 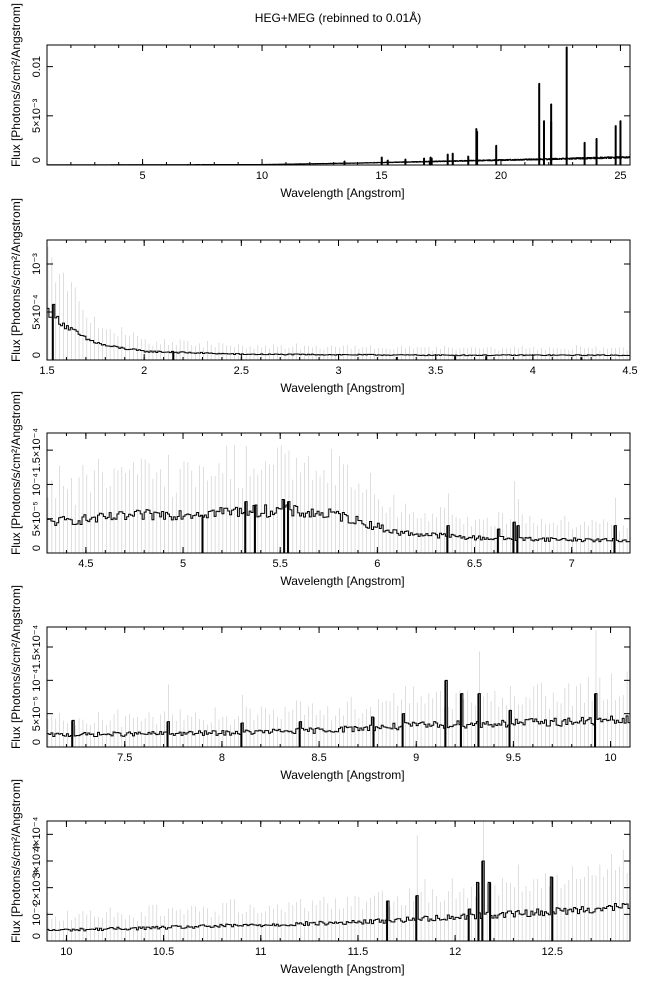 What do you see at coordinates (513, 758) in the screenshot?
I see `x-tick-label: 9.5` at bounding box center [513, 758].